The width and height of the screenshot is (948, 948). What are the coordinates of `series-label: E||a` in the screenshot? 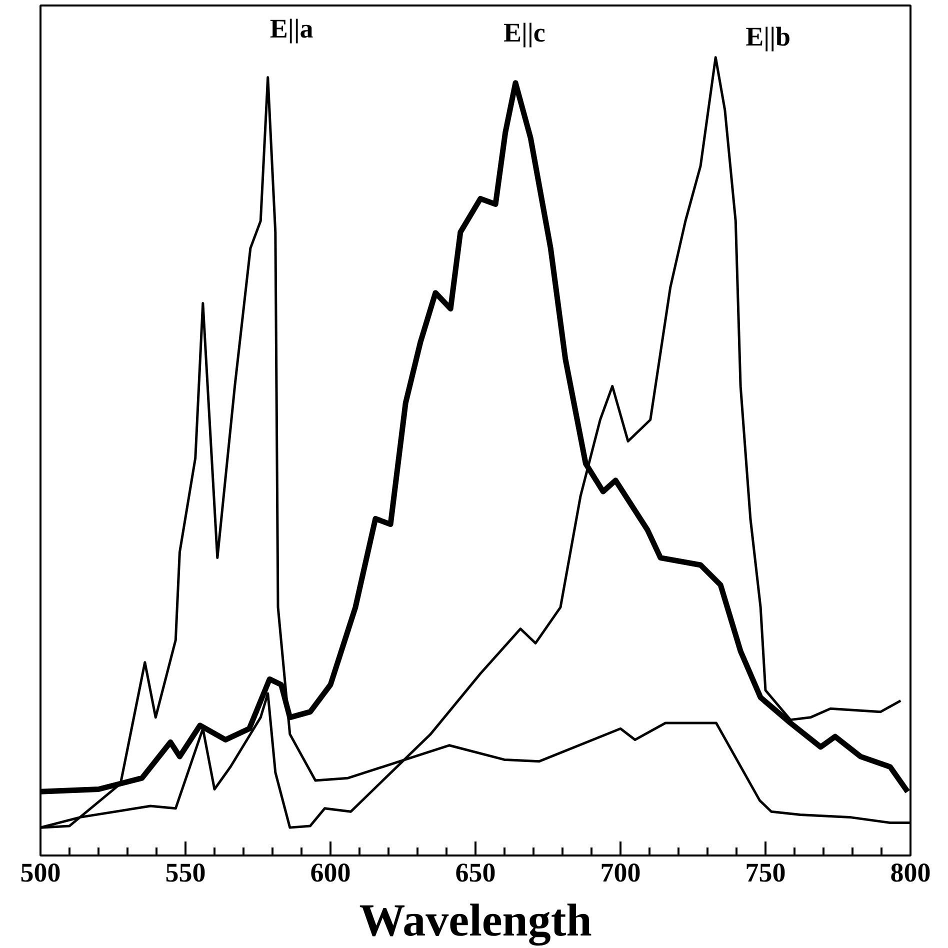 It's located at (292, 29).